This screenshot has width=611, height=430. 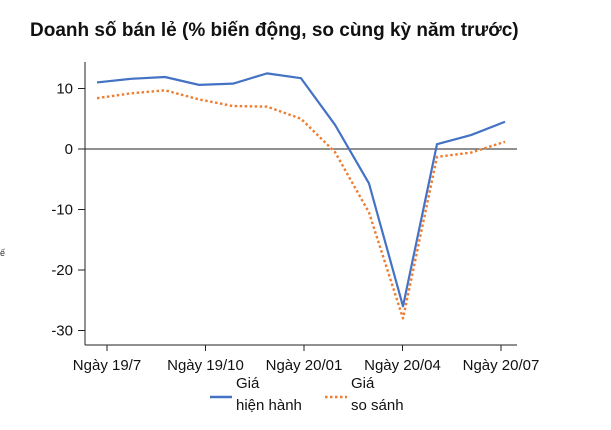 What do you see at coordinates (62, 331) in the screenshot?
I see `y-tick-label: -30` at bounding box center [62, 331].